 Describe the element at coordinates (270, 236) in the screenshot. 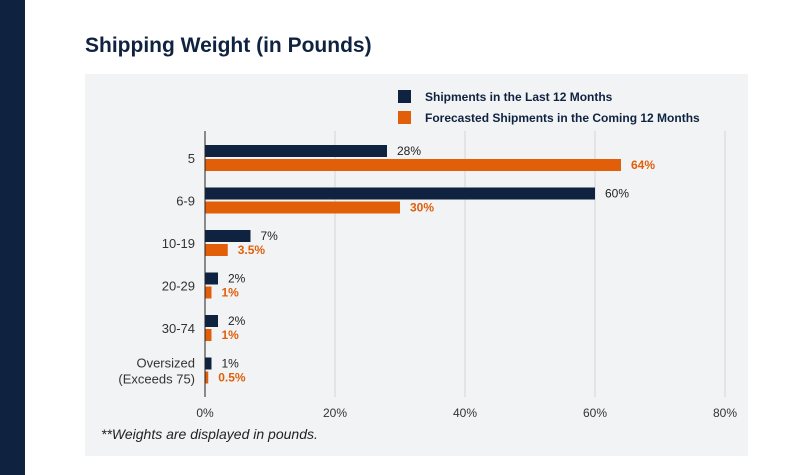

I see `bar-value-label: 7%` at that location.